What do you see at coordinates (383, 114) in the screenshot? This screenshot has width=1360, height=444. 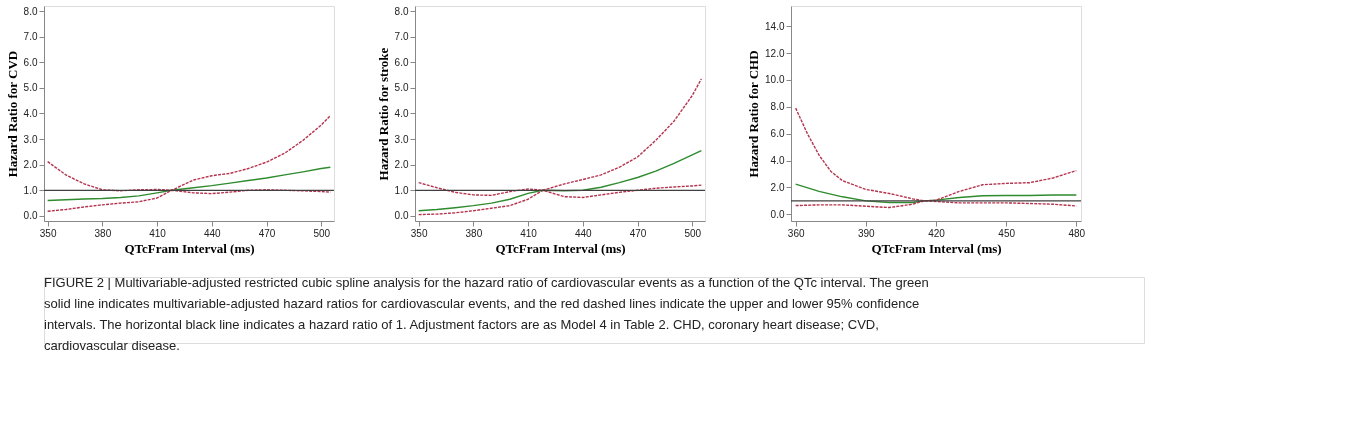 I see `y-axis-title: Hazard Ratio for stroke` at bounding box center [383, 114].